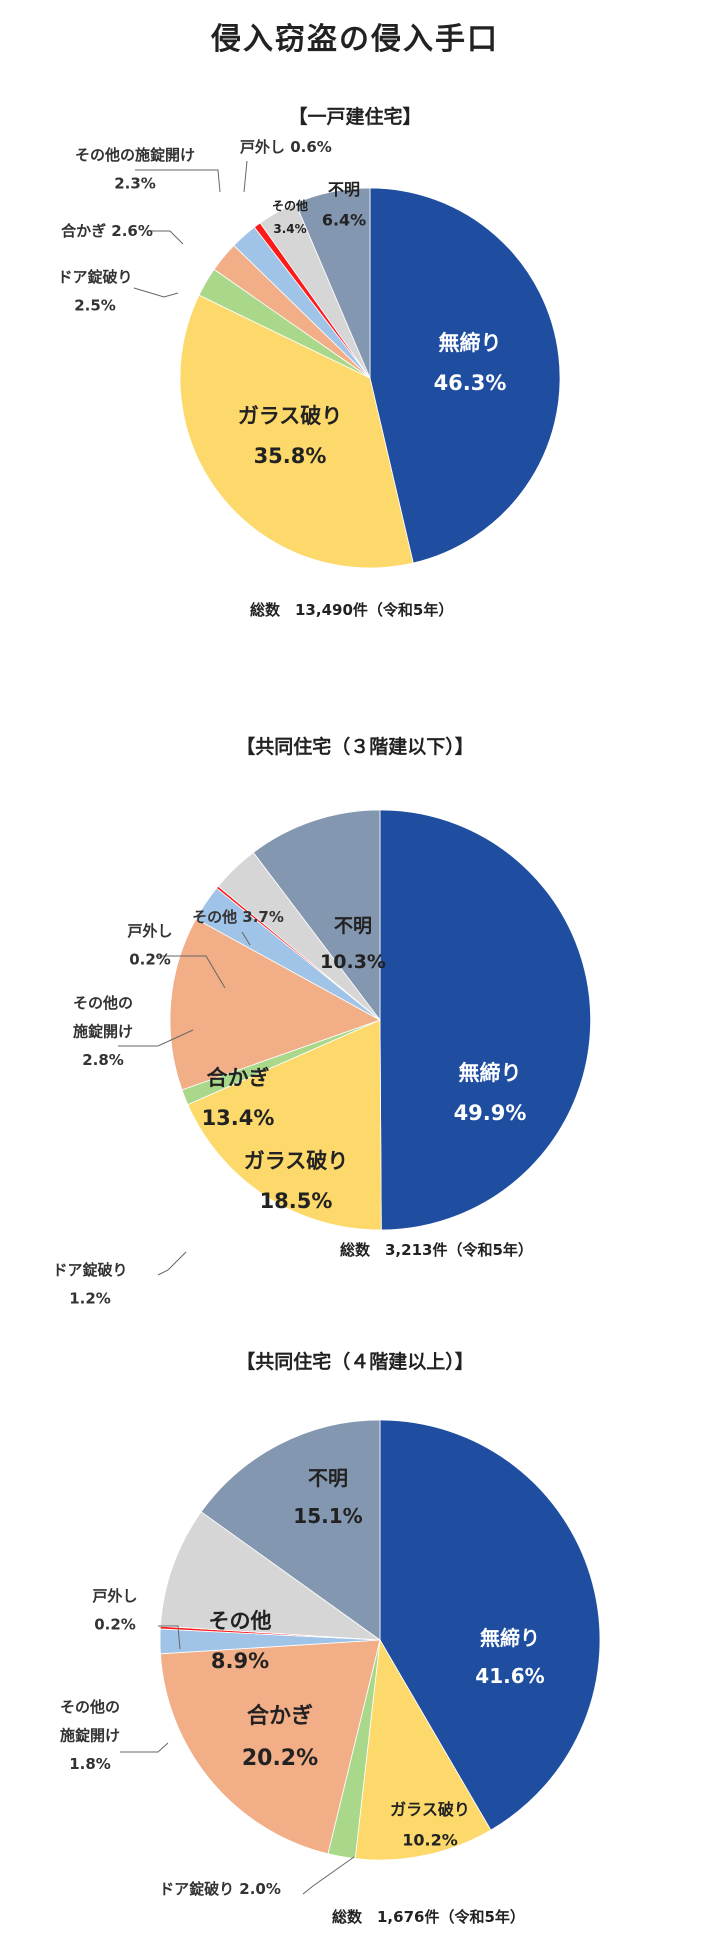  Describe the element at coordinates (103, 1060) in the screenshot. I see `data-label-other-lock-opening: 2.8%` at that location.